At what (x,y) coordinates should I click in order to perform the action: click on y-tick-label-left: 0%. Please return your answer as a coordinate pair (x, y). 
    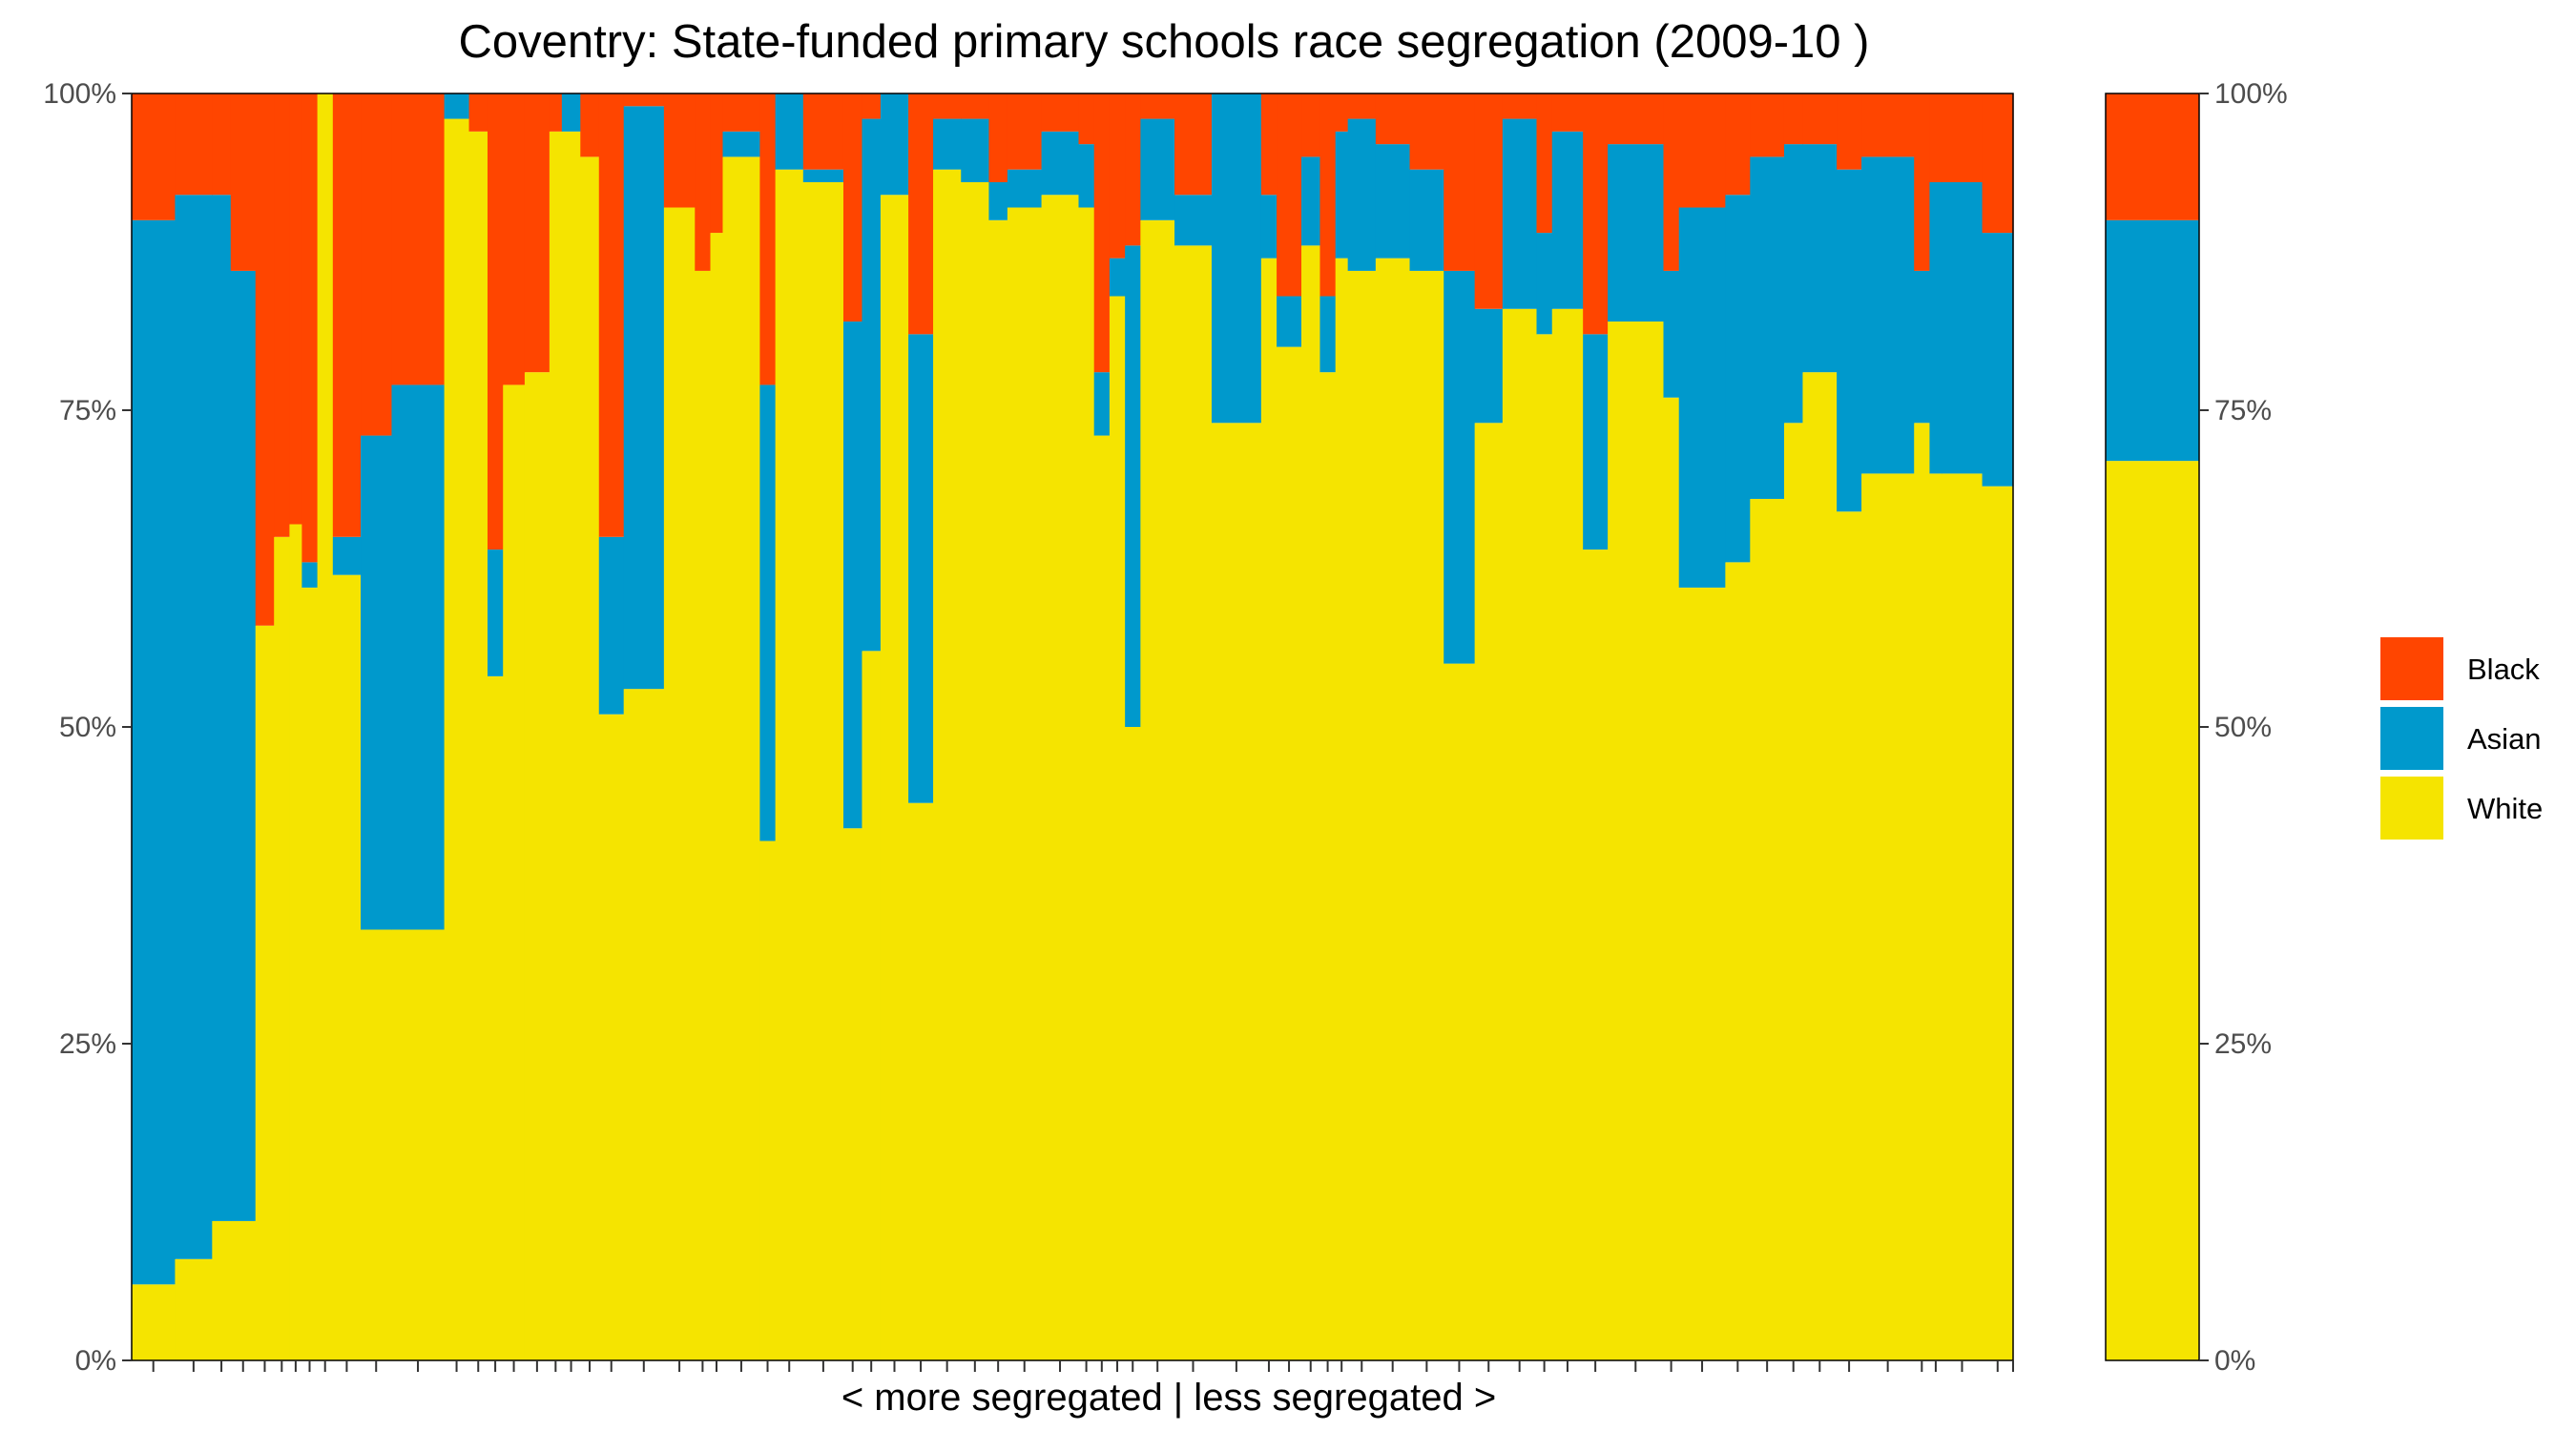
    Looking at the image, I should click on (95, 1361).